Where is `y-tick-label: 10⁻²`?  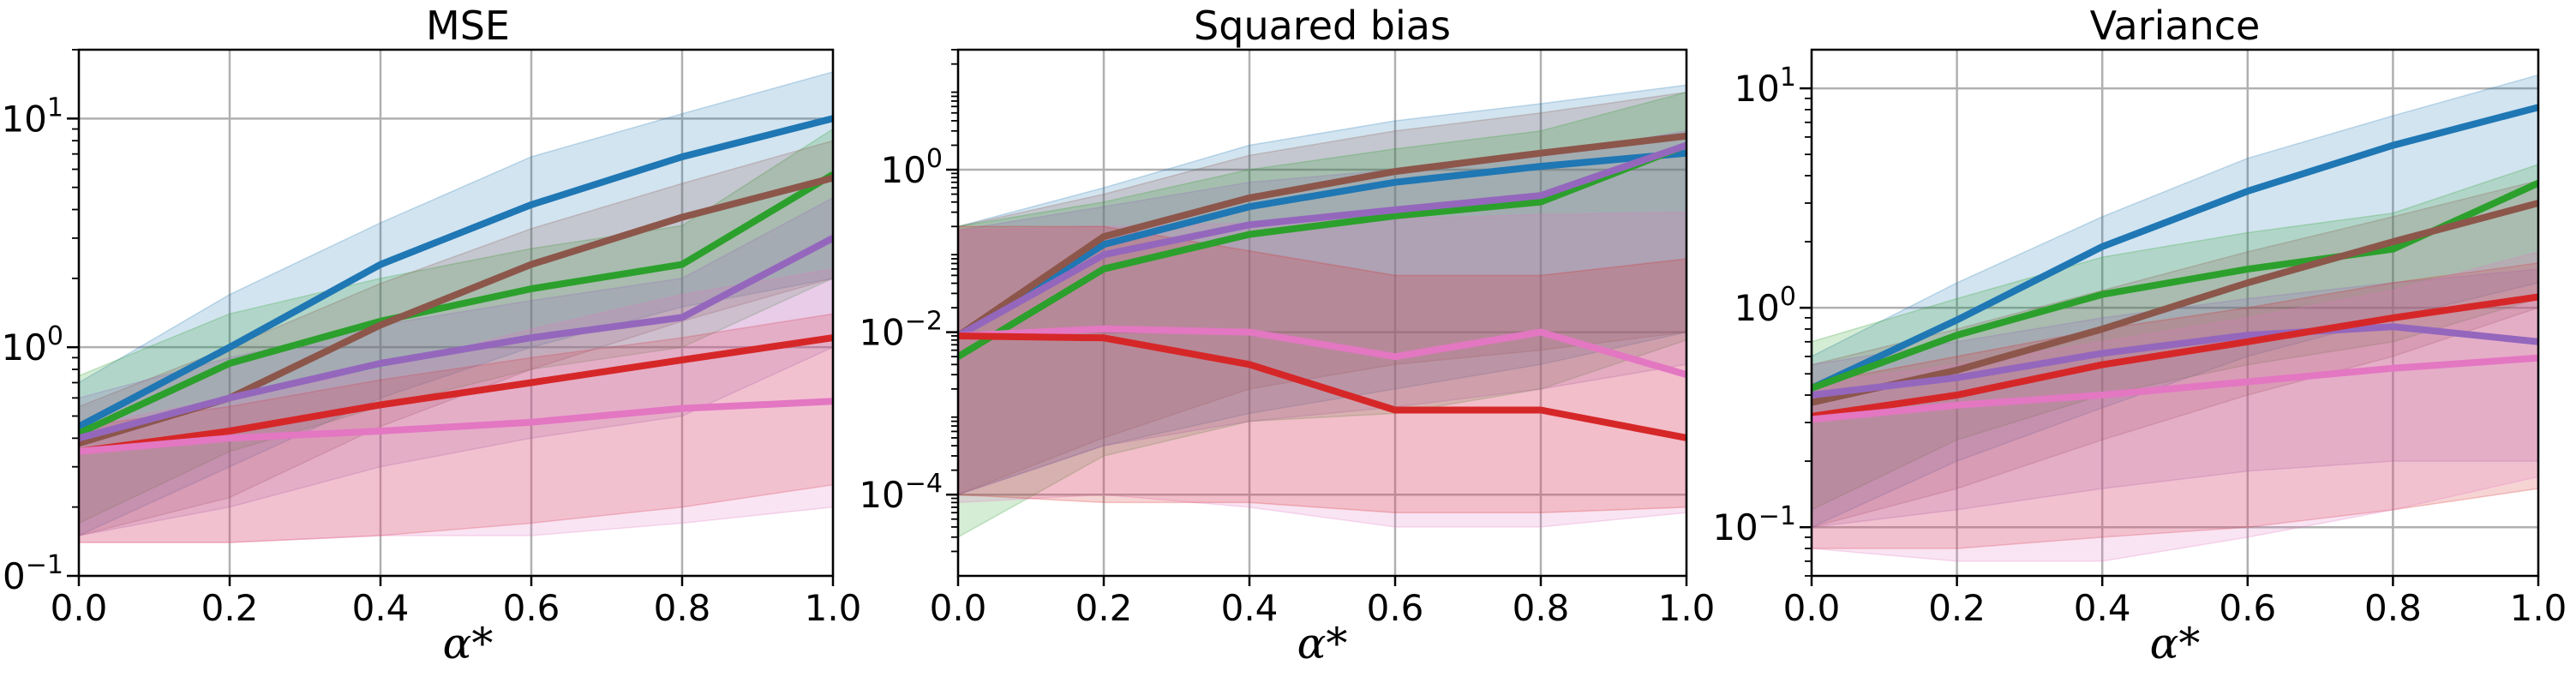 y-tick-label: 10⁻² is located at coordinates (901, 330).